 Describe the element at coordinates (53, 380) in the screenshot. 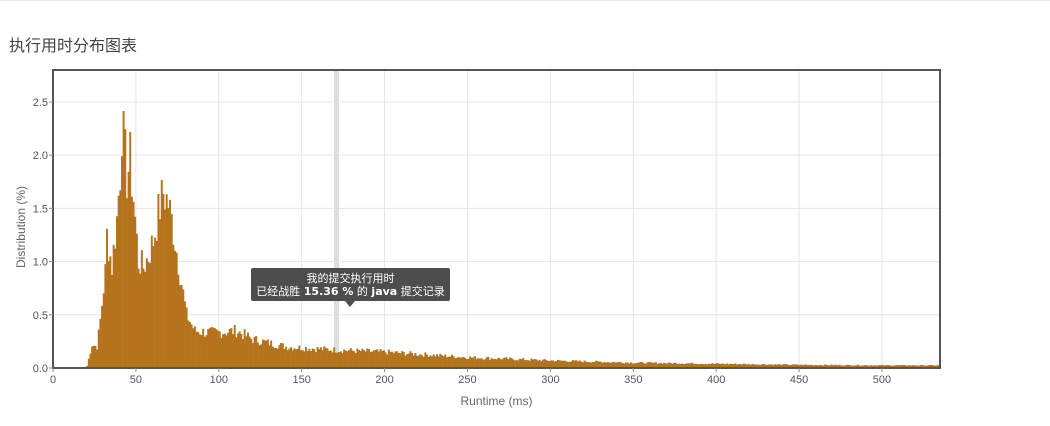

I see `x-tick-label: 0` at that location.